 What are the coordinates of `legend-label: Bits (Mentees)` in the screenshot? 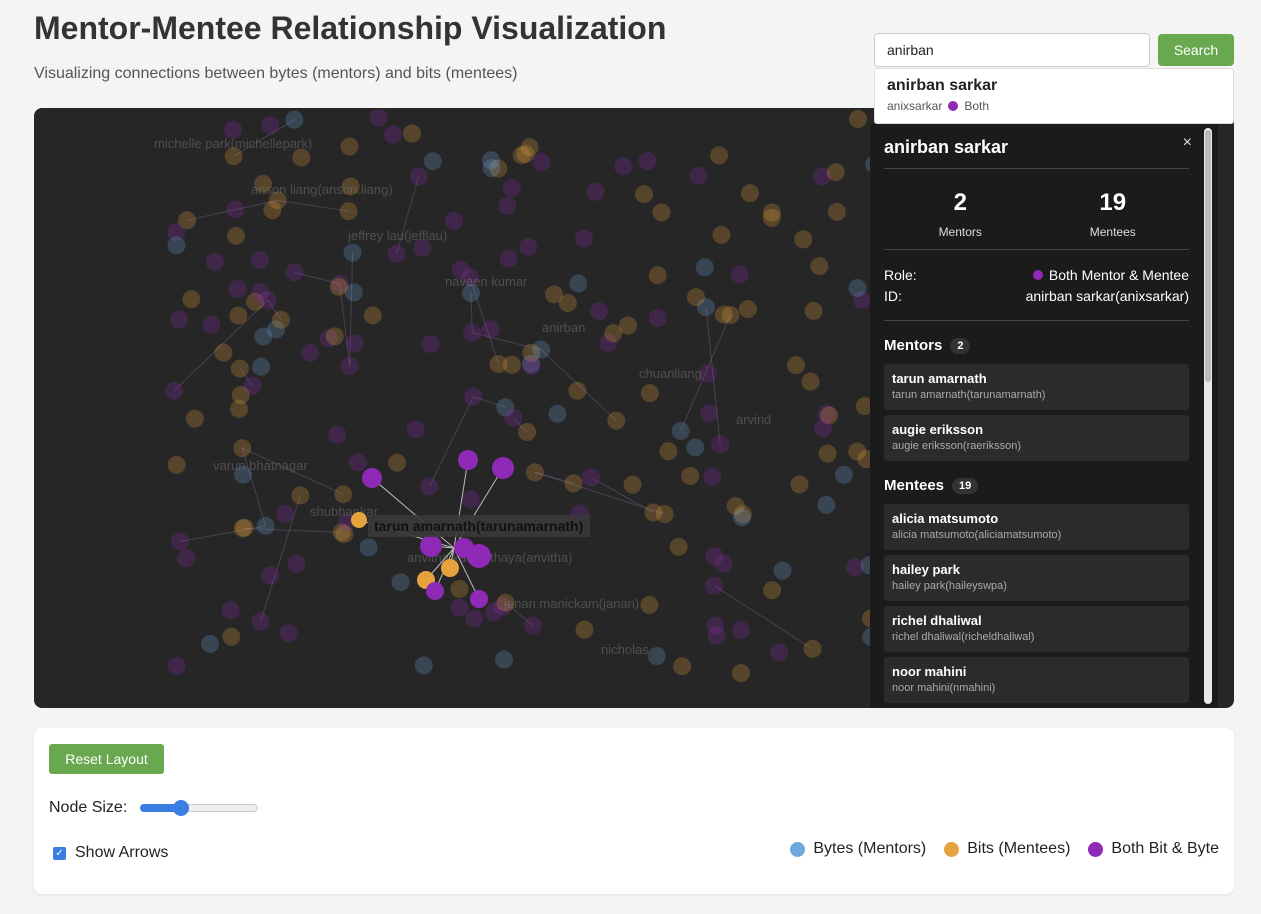 It's located at (1019, 848).